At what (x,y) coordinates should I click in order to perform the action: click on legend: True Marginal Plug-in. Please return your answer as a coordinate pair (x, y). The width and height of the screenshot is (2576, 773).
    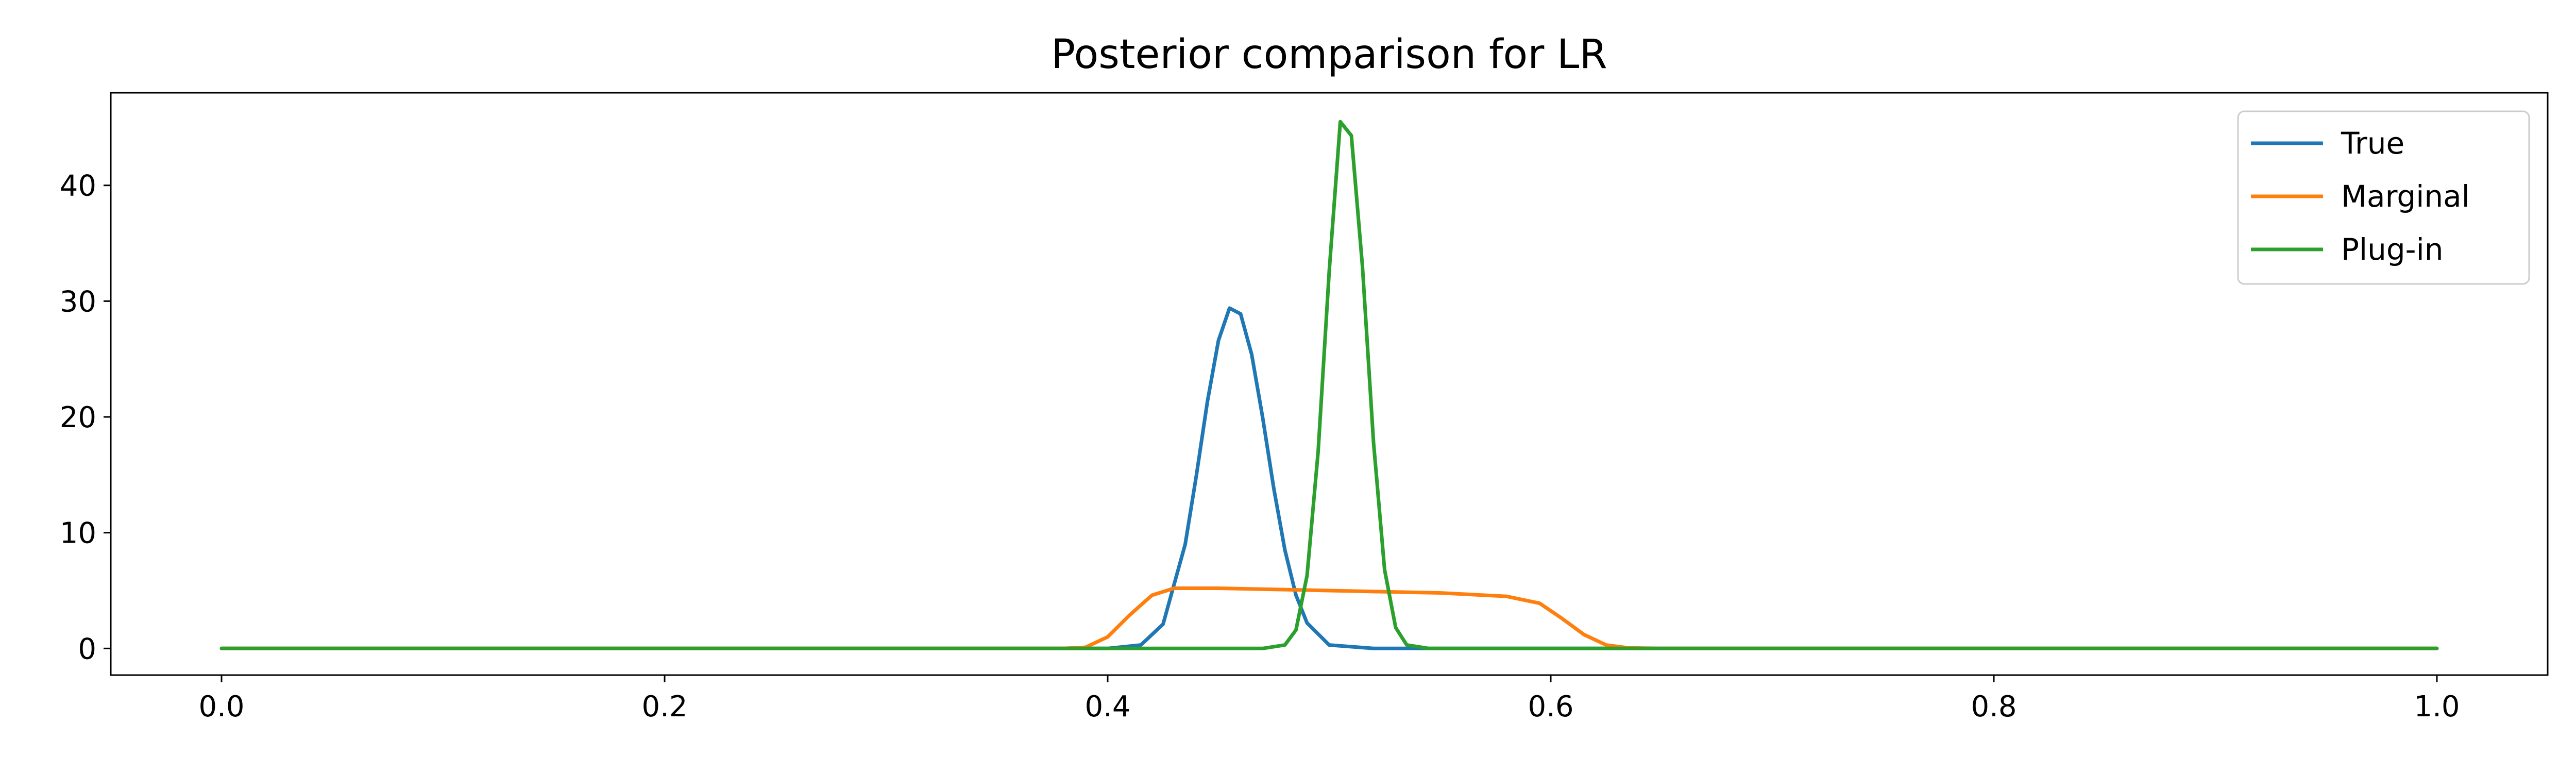
    Looking at the image, I should click on (2383, 197).